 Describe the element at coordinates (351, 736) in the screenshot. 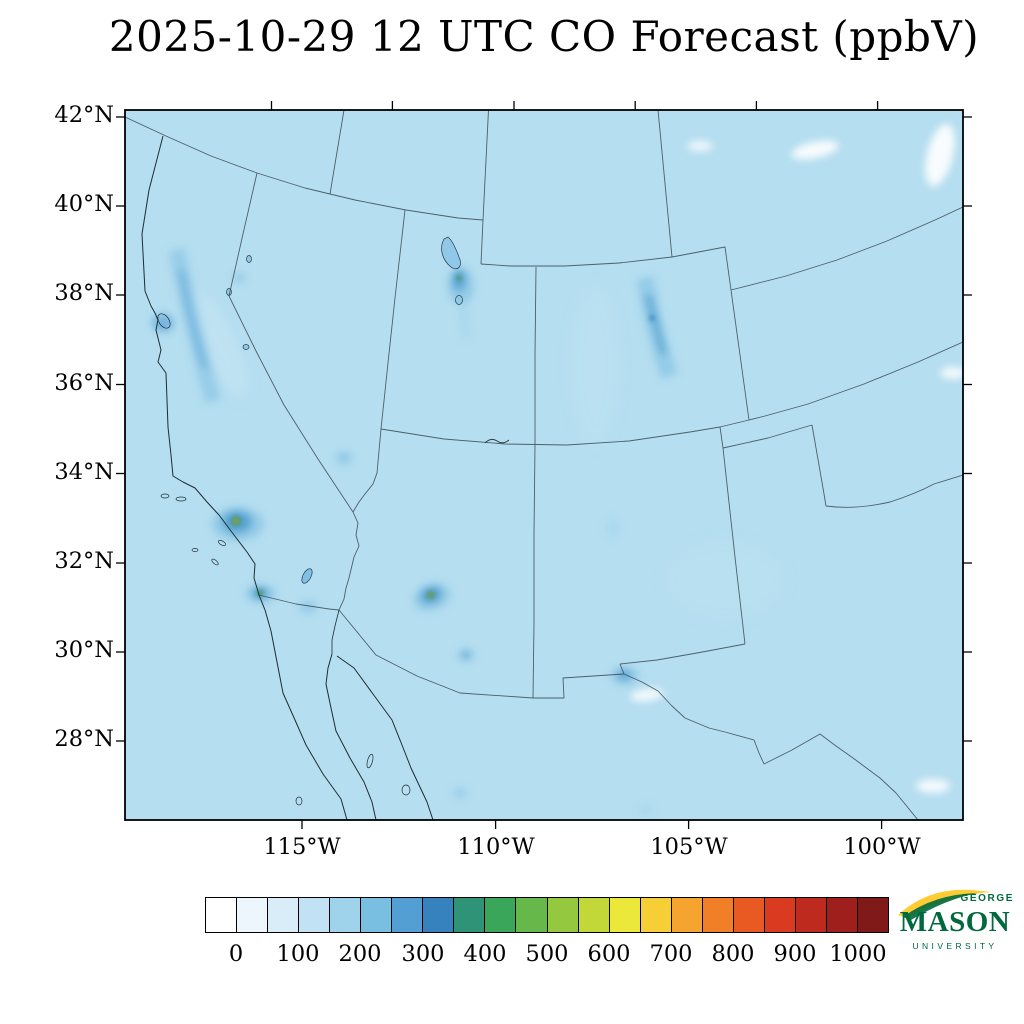

I see `baja-gulf-coast` at that location.